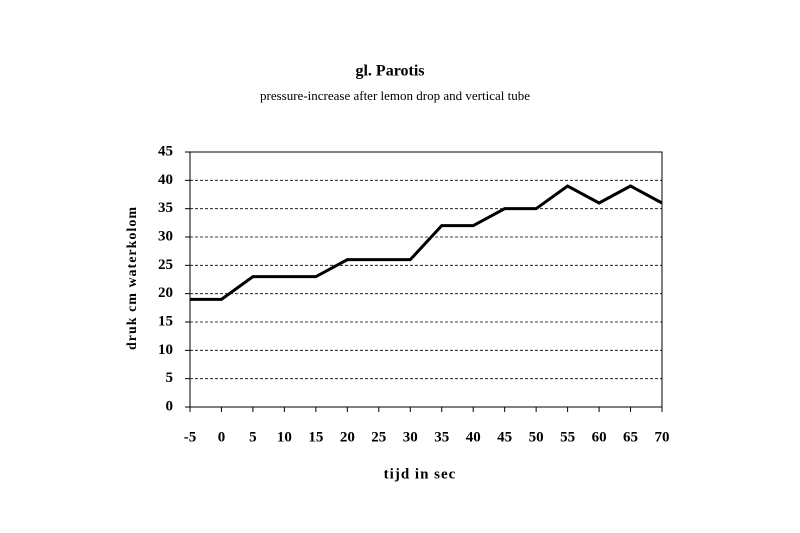 The image size is (800, 533). I want to click on y-tick-label: 20, so click(165, 293).